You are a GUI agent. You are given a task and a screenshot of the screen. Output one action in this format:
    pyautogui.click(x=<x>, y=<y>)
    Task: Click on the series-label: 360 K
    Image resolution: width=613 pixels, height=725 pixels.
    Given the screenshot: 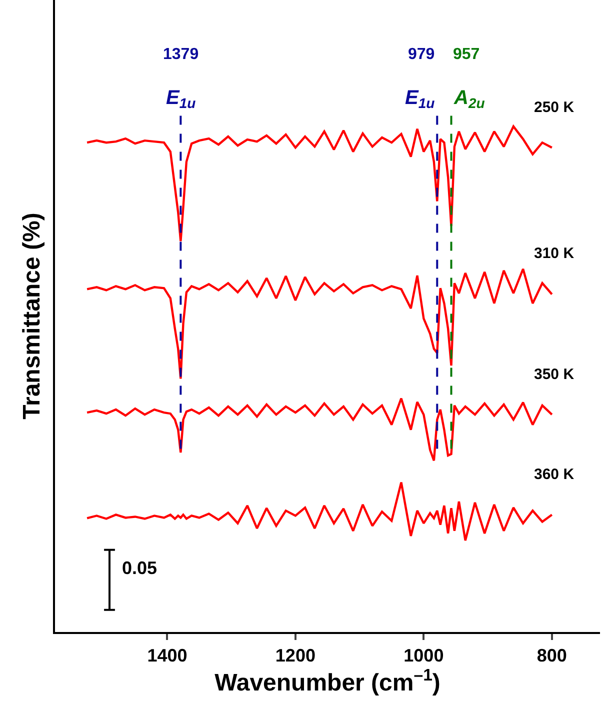 What is the action you would take?
    pyautogui.click(x=554, y=474)
    